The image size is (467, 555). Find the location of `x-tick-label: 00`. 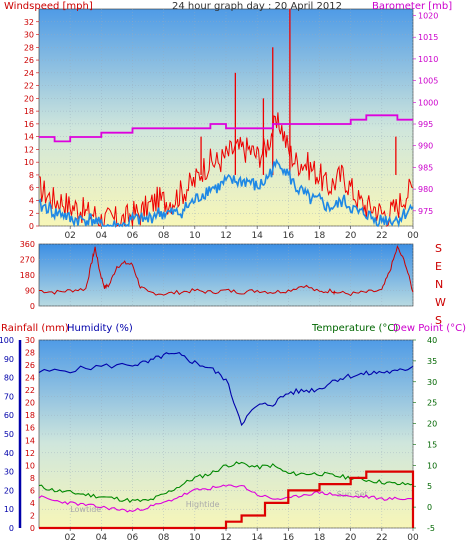

x-tick-label: 00 is located at coordinates (413, 236).